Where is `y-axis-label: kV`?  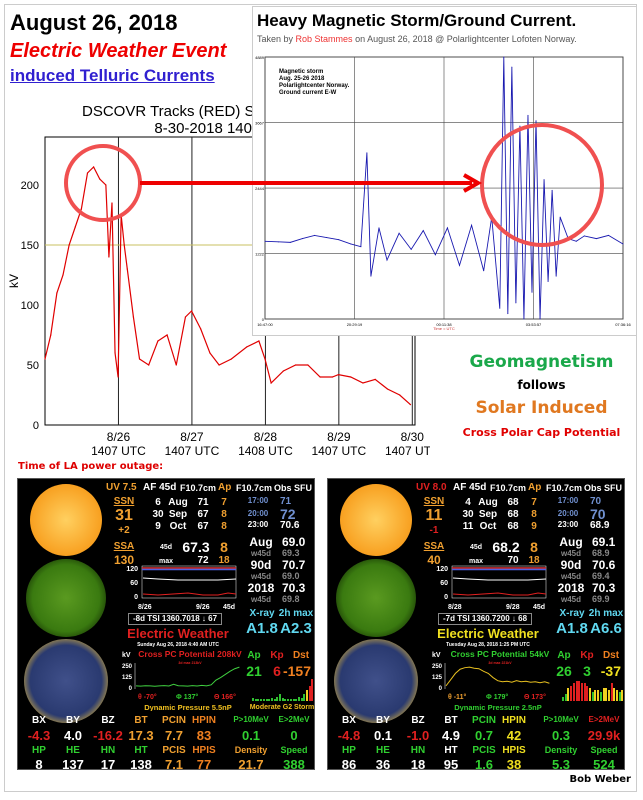 y-axis-label: kV is located at coordinates (14, 281).